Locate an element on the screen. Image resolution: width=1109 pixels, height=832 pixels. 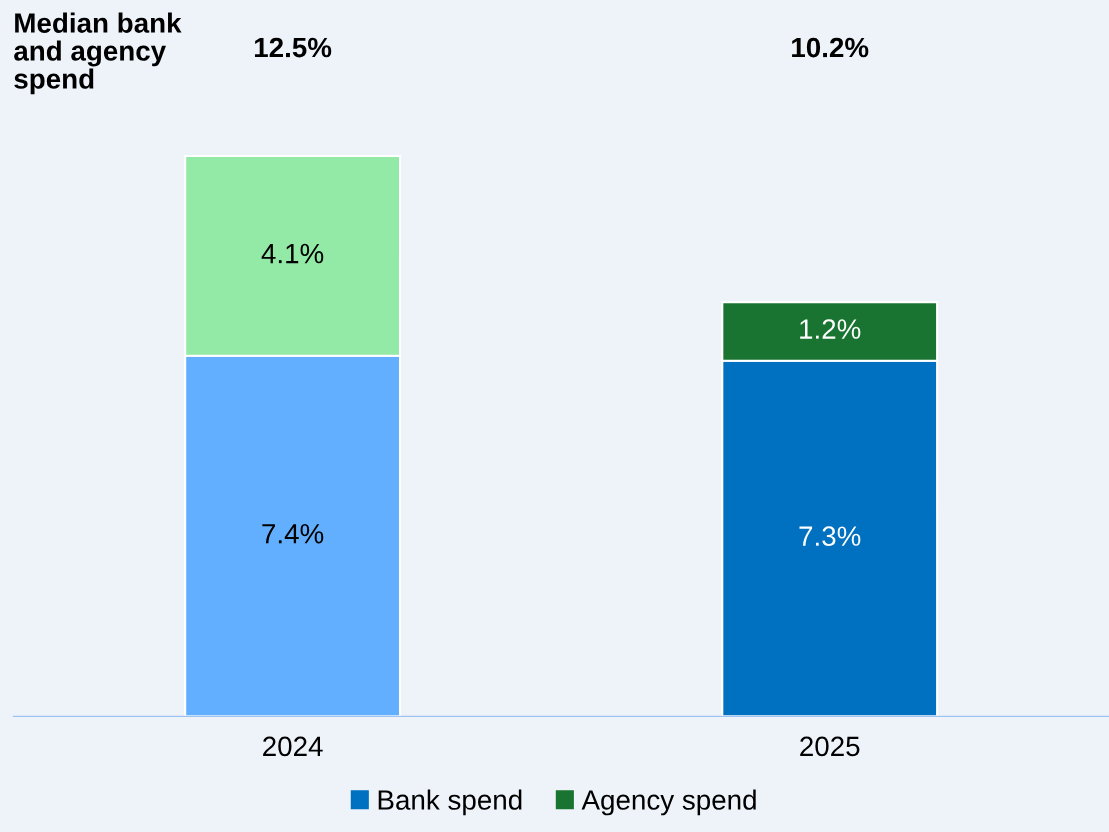
data-label: 7.3% is located at coordinates (830, 536).